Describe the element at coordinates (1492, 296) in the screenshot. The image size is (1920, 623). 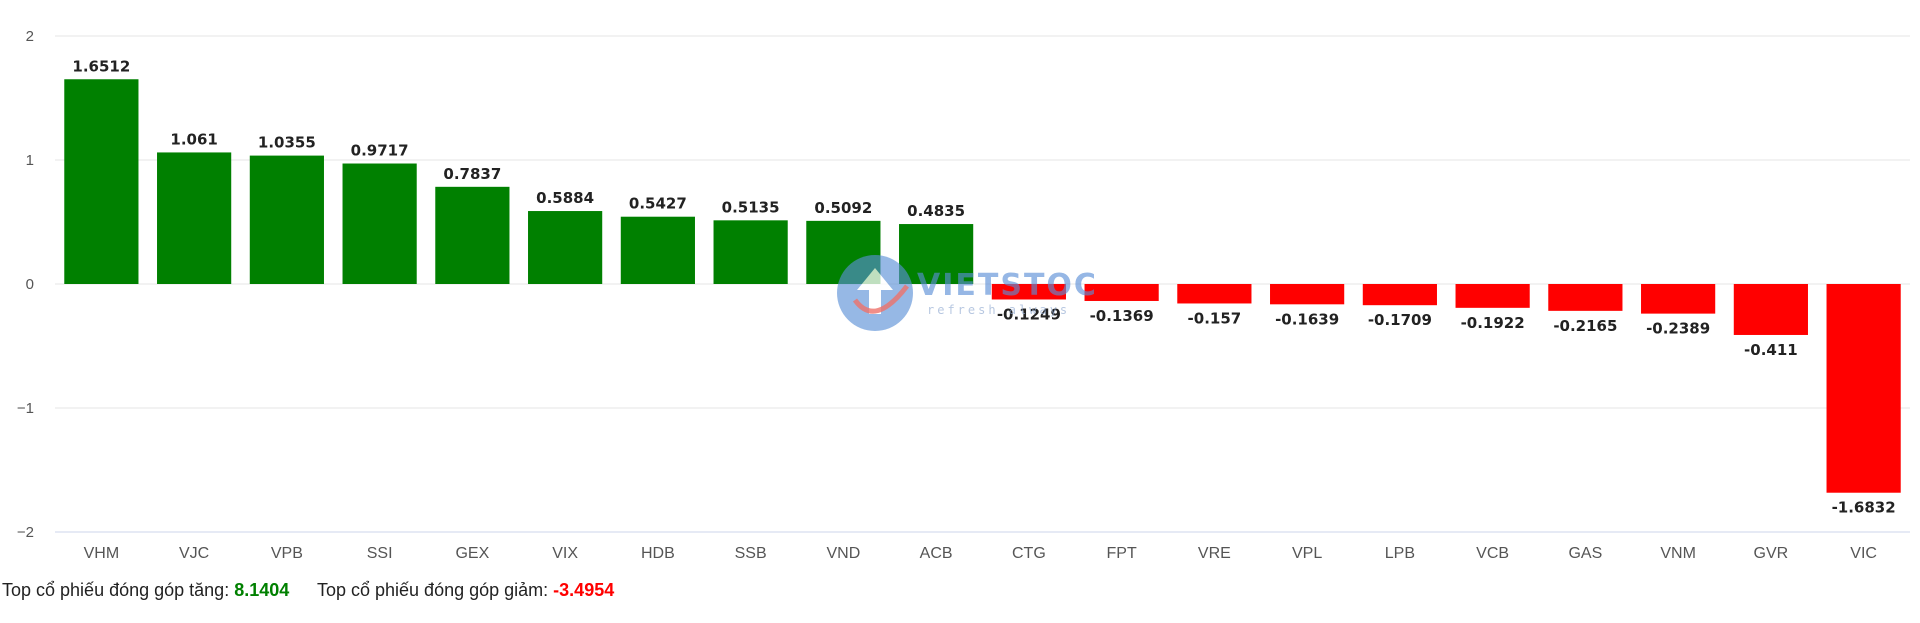
I see `bar-vcb` at that location.